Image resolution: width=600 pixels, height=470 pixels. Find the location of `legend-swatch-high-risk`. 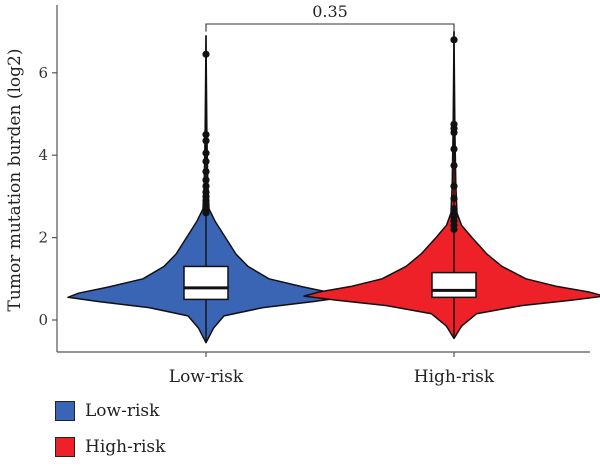

legend-swatch-high-risk is located at coordinates (65, 447).